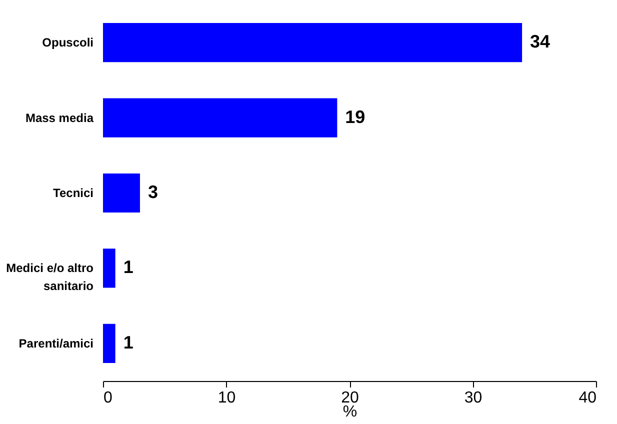  Describe the element at coordinates (68, 43) in the screenshot. I see `y-tick-label: Opuscoli` at that location.